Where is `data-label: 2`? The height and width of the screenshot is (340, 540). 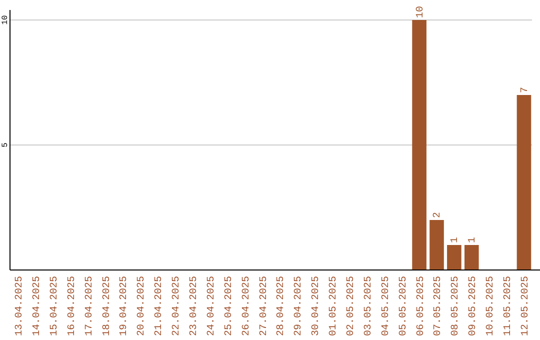
data-label: 2 is located at coordinates (438, 215).